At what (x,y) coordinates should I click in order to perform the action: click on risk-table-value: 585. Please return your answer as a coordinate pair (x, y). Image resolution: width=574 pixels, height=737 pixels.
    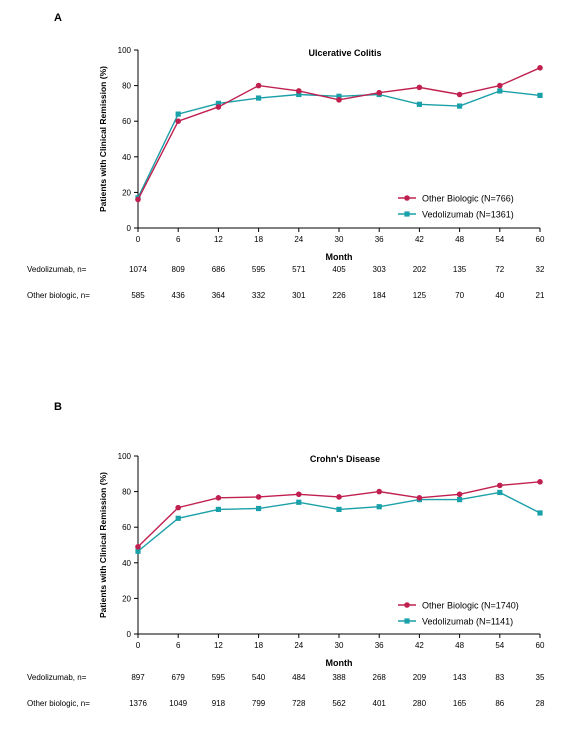
    Looking at the image, I should click on (138, 295).